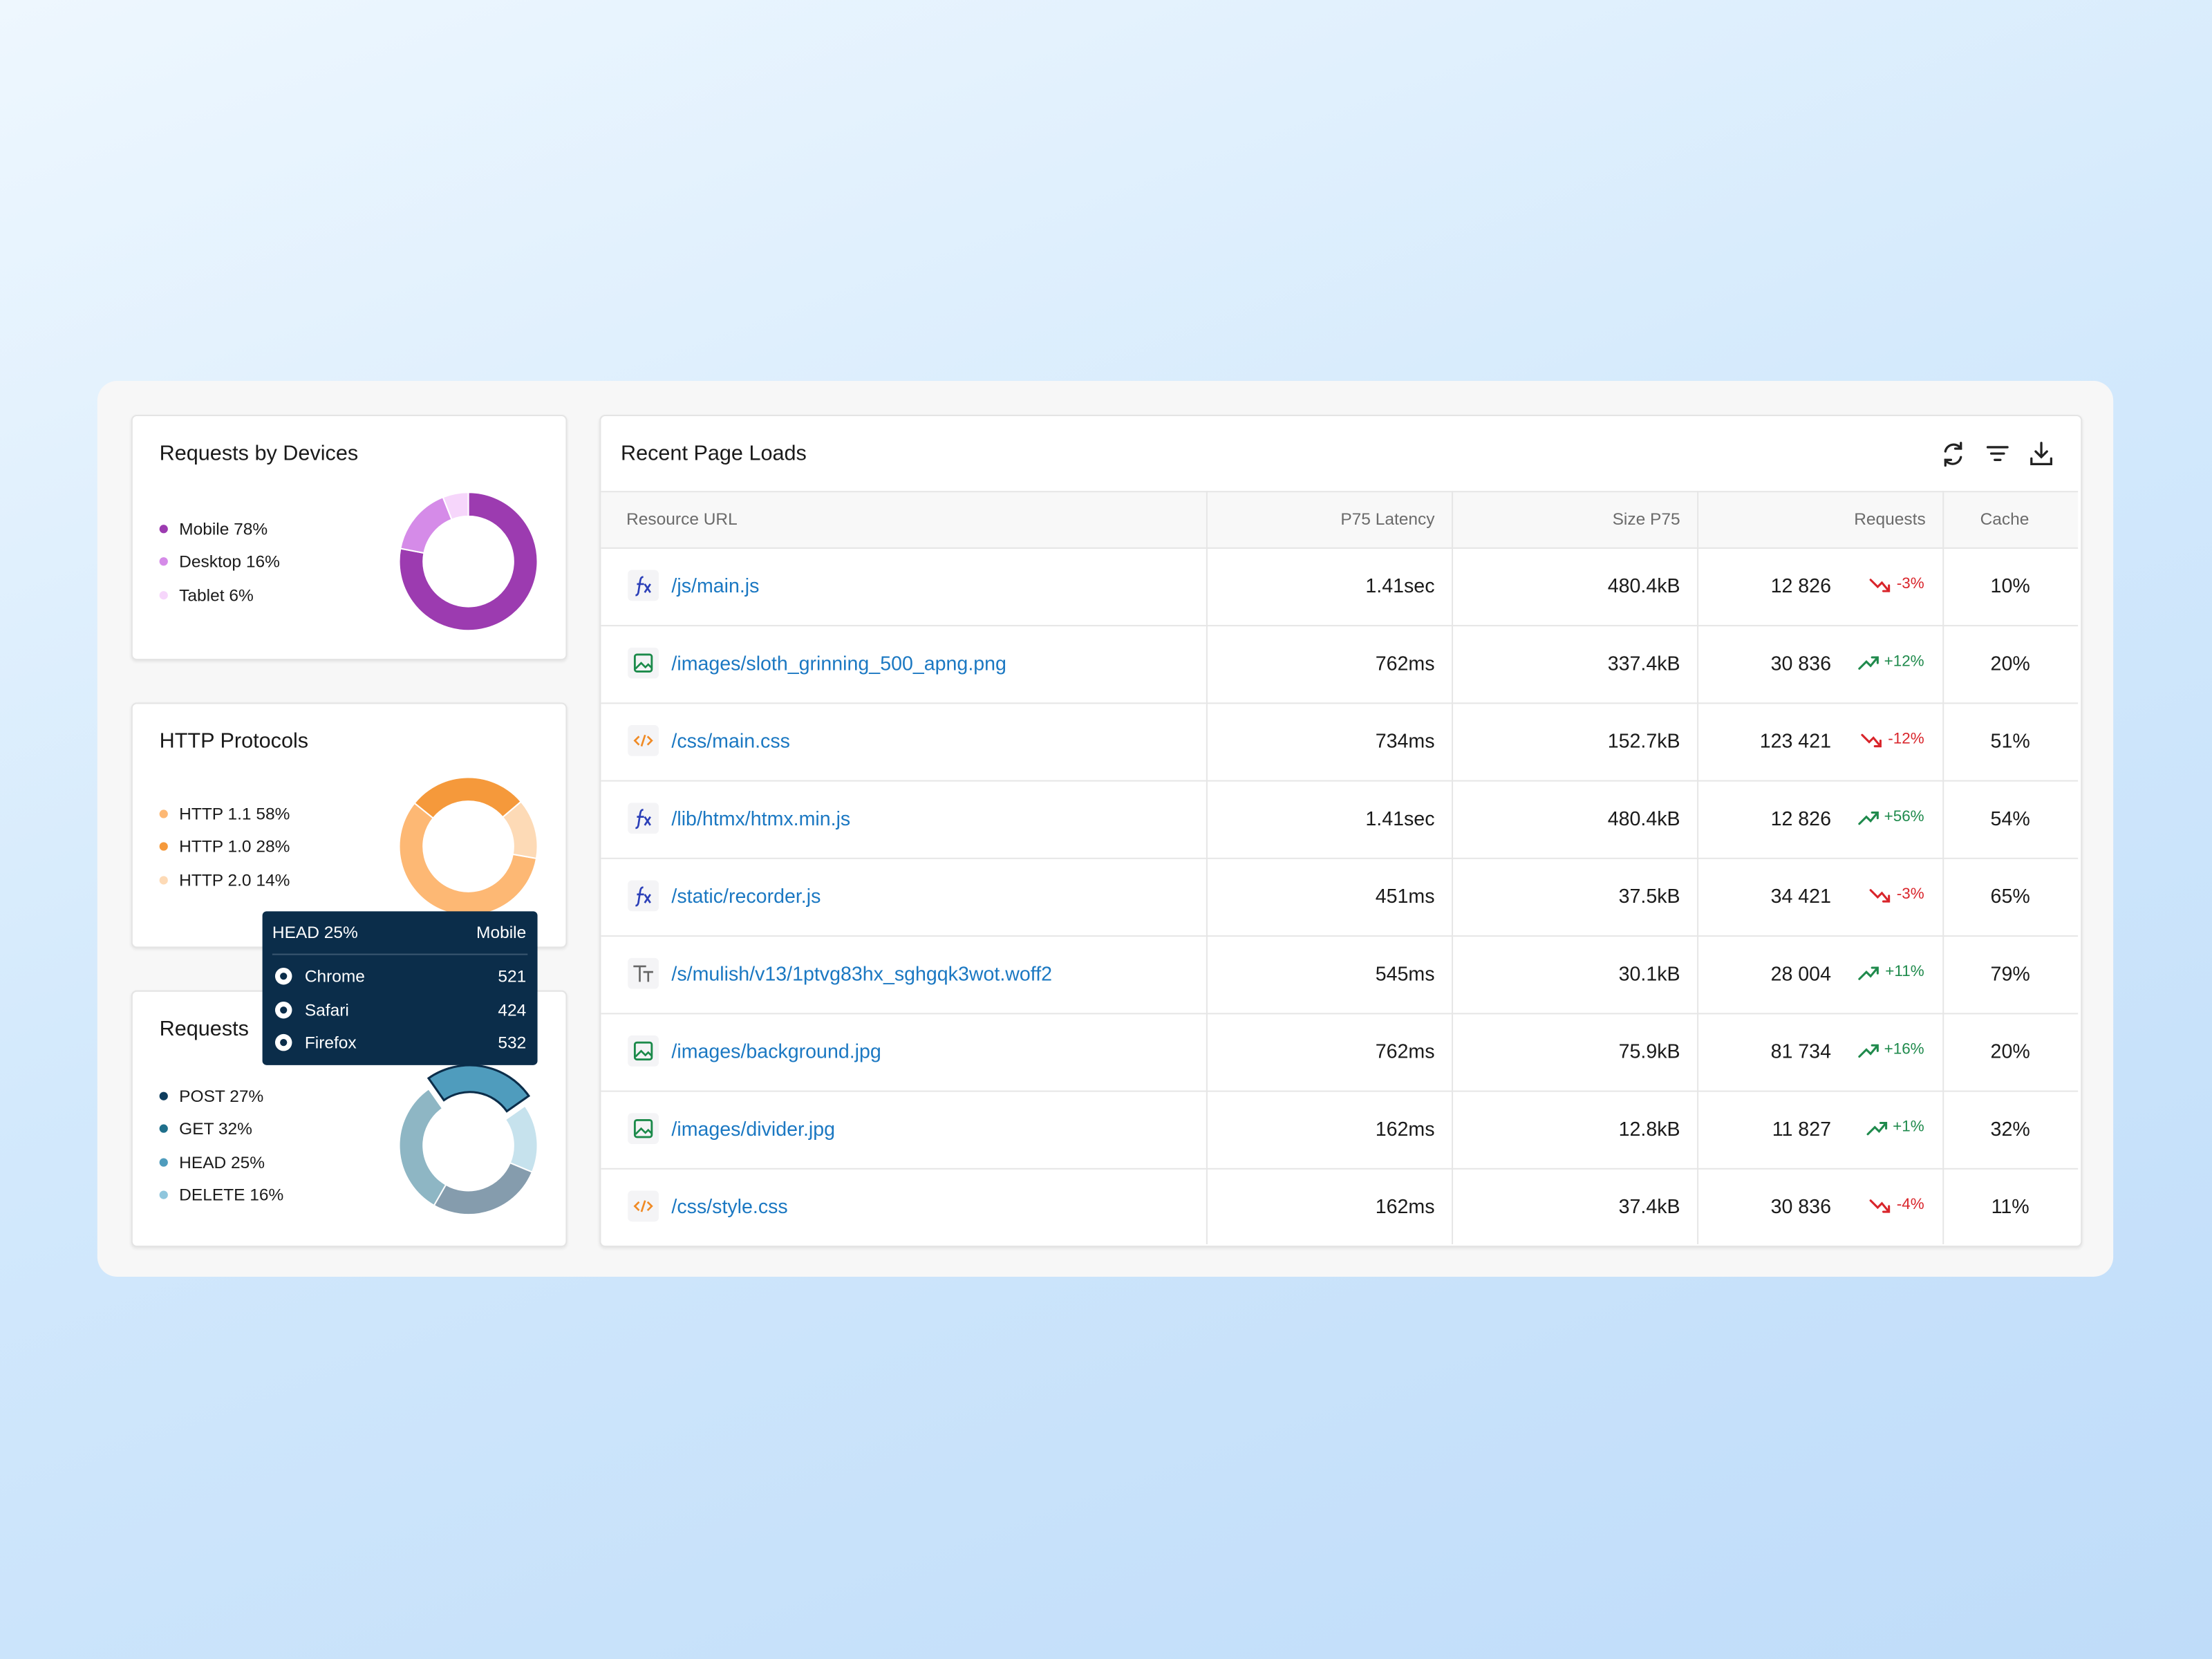 This screenshot has width=2212, height=1659. Describe the element at coordinates (513, 1042) in the screenshot. I see `tooltip-value: 532` at that location.